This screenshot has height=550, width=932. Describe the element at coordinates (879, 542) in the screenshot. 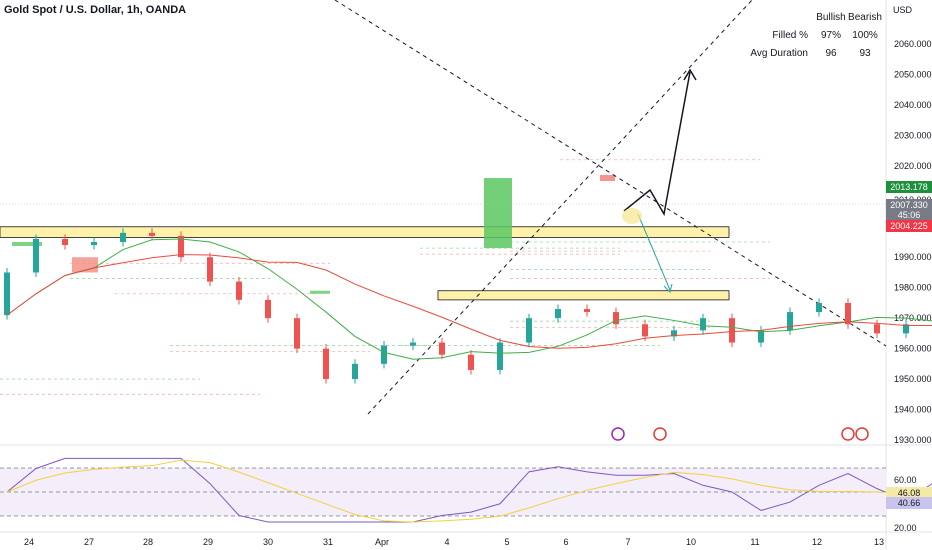

I see `x-tick-label: 13` at that location.